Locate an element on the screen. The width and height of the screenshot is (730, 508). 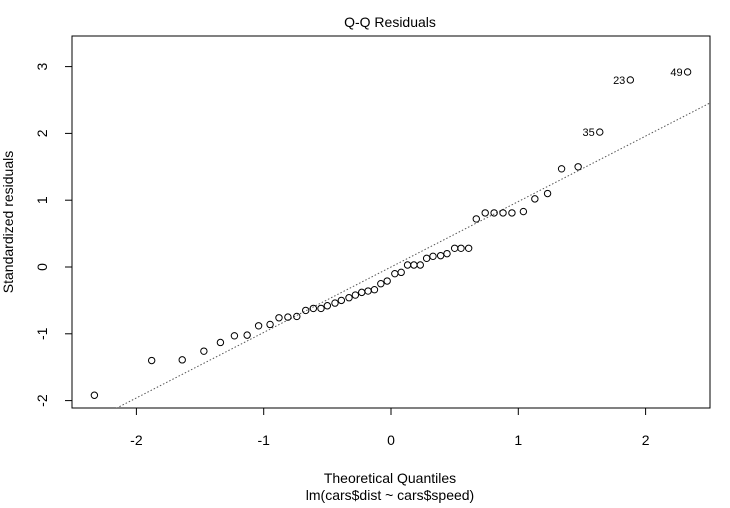
y-tick-label: 0 is located at coordinates (42, 267).